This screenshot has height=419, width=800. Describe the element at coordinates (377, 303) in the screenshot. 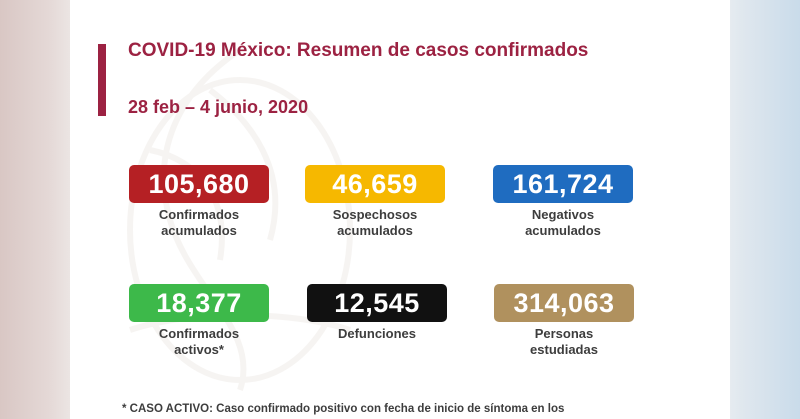

I see `stat-value: 12,545` at that location.